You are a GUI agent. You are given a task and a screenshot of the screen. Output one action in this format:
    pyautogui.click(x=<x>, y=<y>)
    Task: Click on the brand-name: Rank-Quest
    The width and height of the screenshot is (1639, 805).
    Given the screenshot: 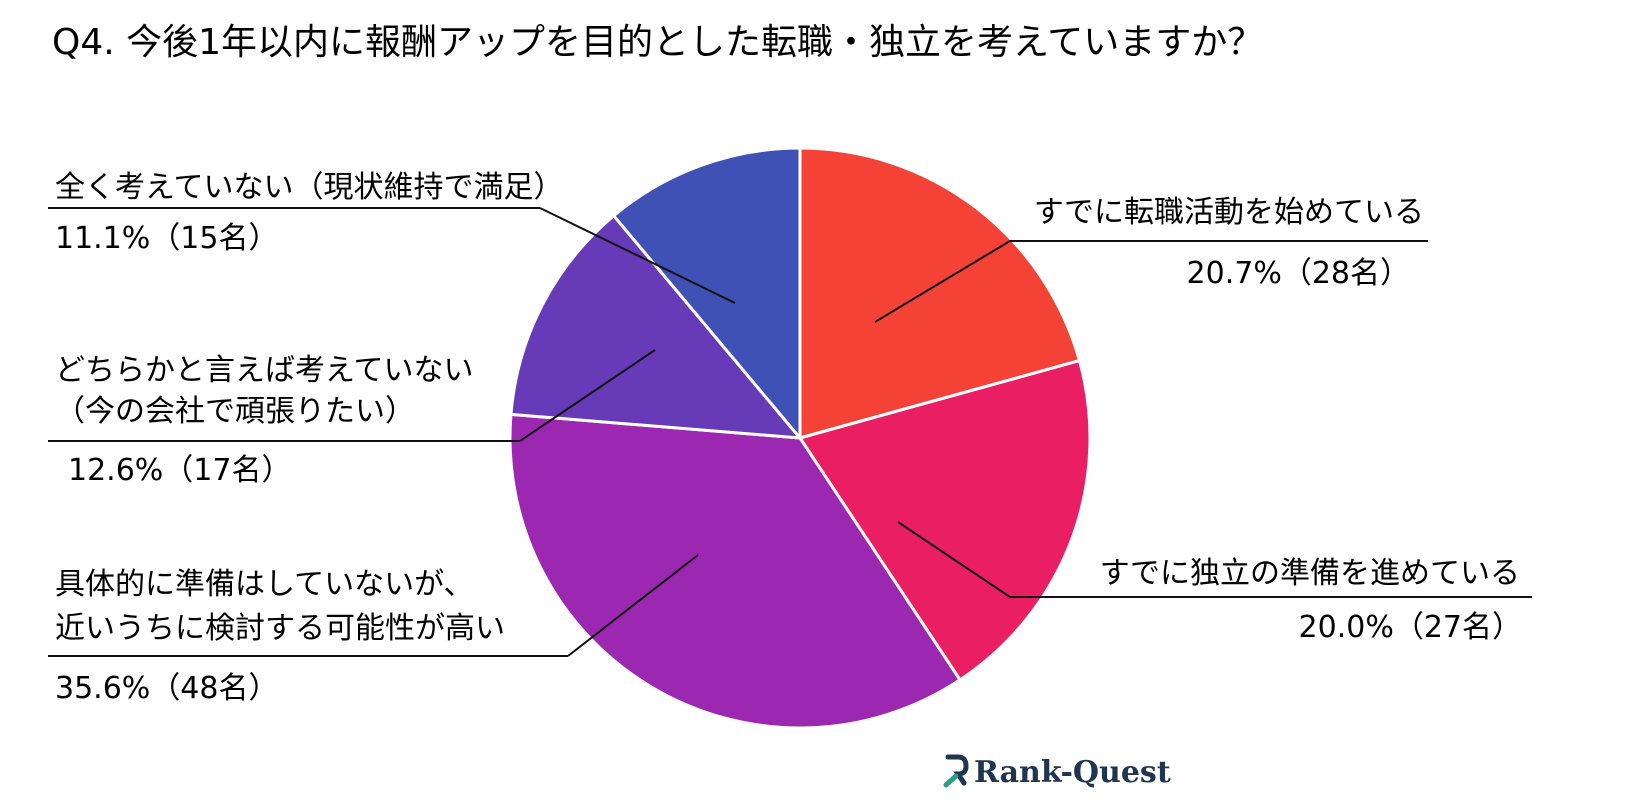 What is the action you would take?
    pyautogui.click(x=1072, y=772)
    